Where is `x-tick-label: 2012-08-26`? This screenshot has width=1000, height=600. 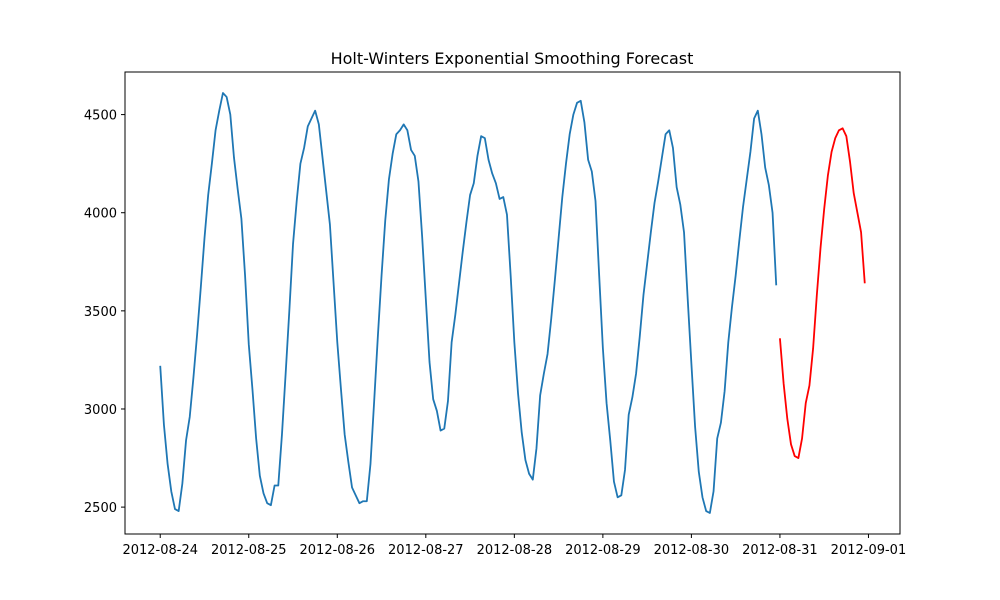 x-tick-label: 2012-08-26 is located at coordinates (338, 550).